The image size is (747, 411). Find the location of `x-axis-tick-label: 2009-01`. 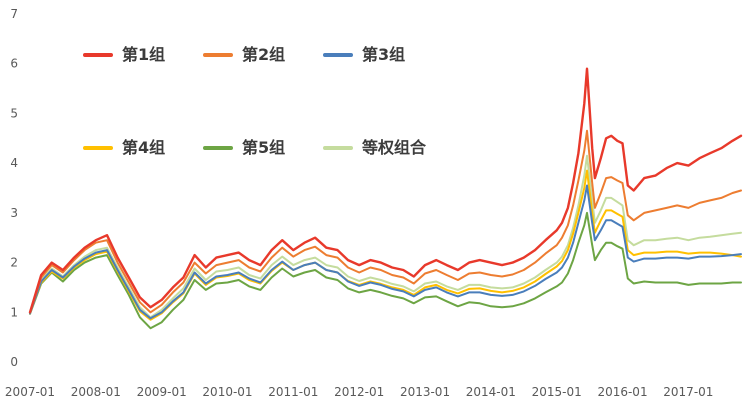

x-axis-tick-label: 2009-01 is located at coordinates (162, 392).